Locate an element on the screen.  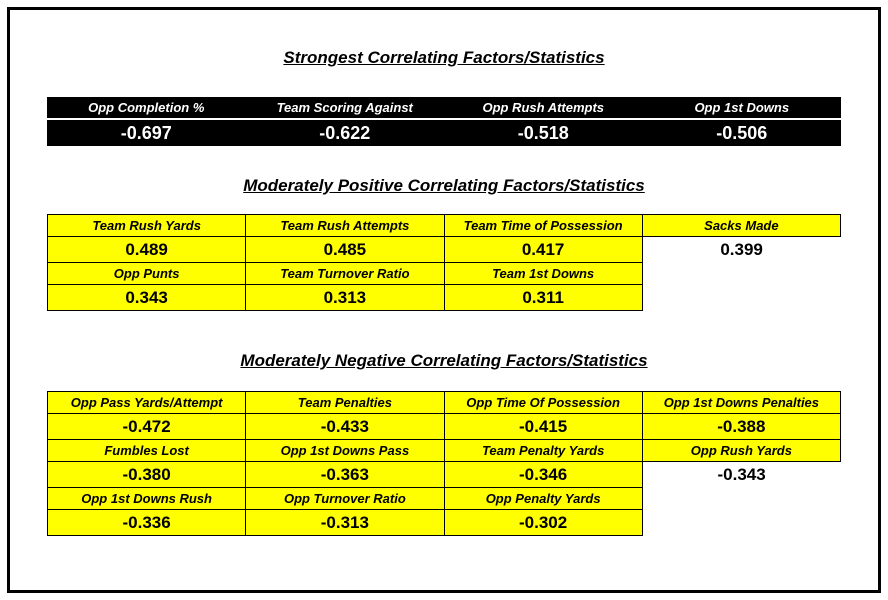
positive-header-cell: Sacks Made is located at coordinates (741, 225).